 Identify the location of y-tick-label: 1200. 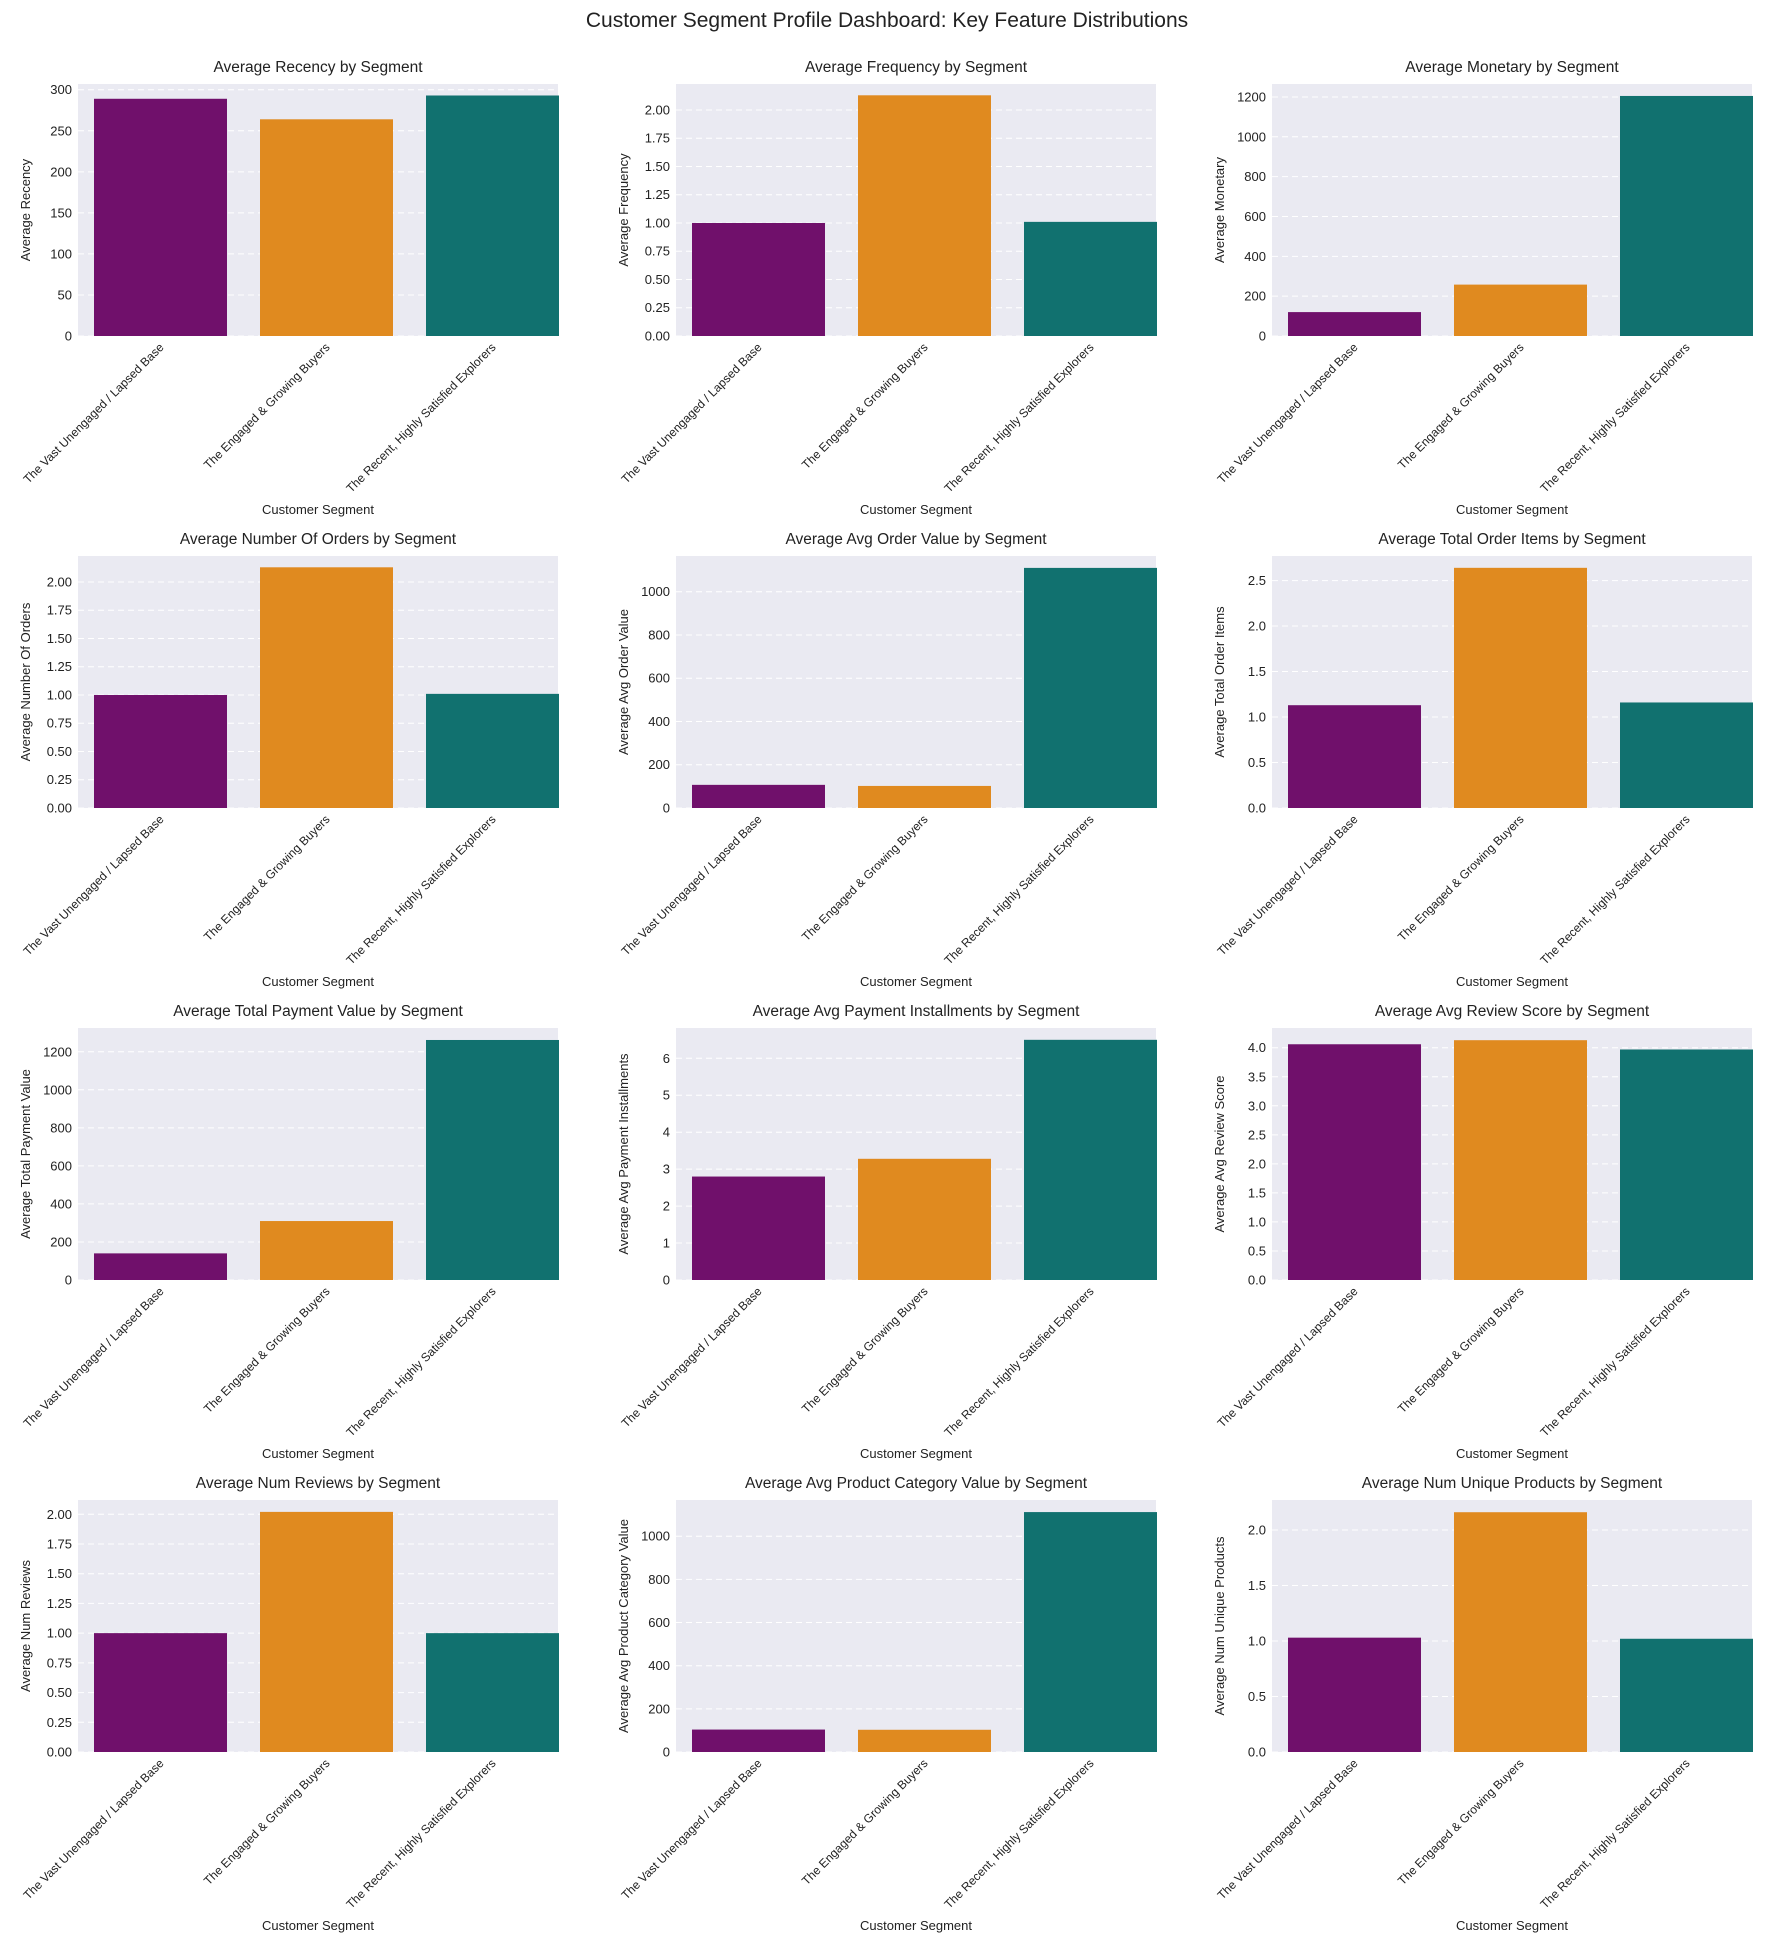
(1251, 96).